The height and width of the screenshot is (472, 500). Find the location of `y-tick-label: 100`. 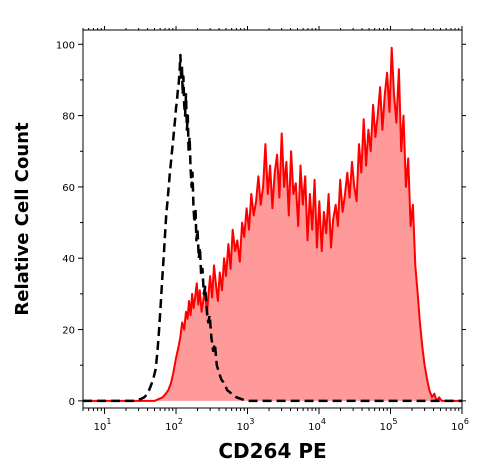

y-tick-label: 100 is located at coordinates (65, 45).